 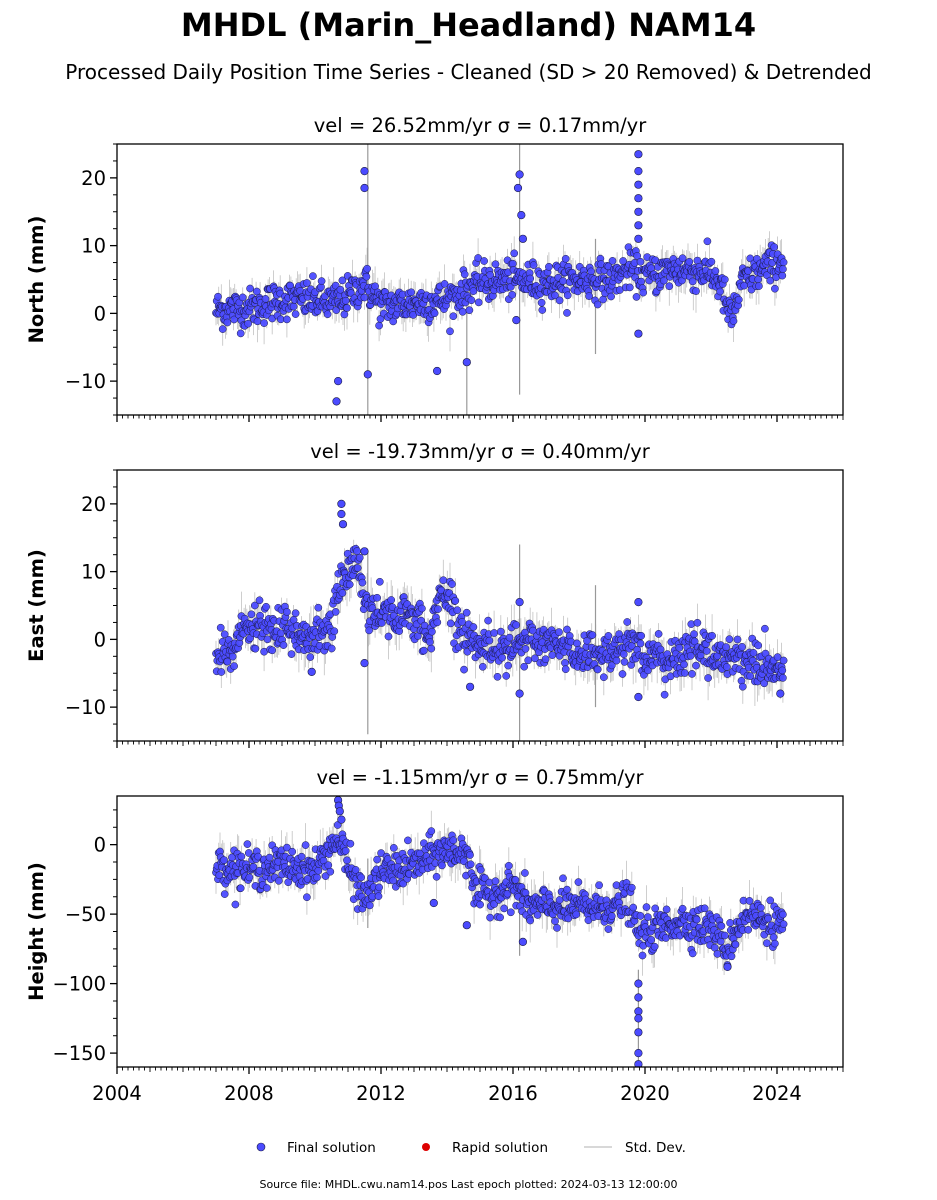 I want to click on panel-title-3: vel = -1.15mm/yr σ = 0.75mm/yr, so click(x=480, y=777).